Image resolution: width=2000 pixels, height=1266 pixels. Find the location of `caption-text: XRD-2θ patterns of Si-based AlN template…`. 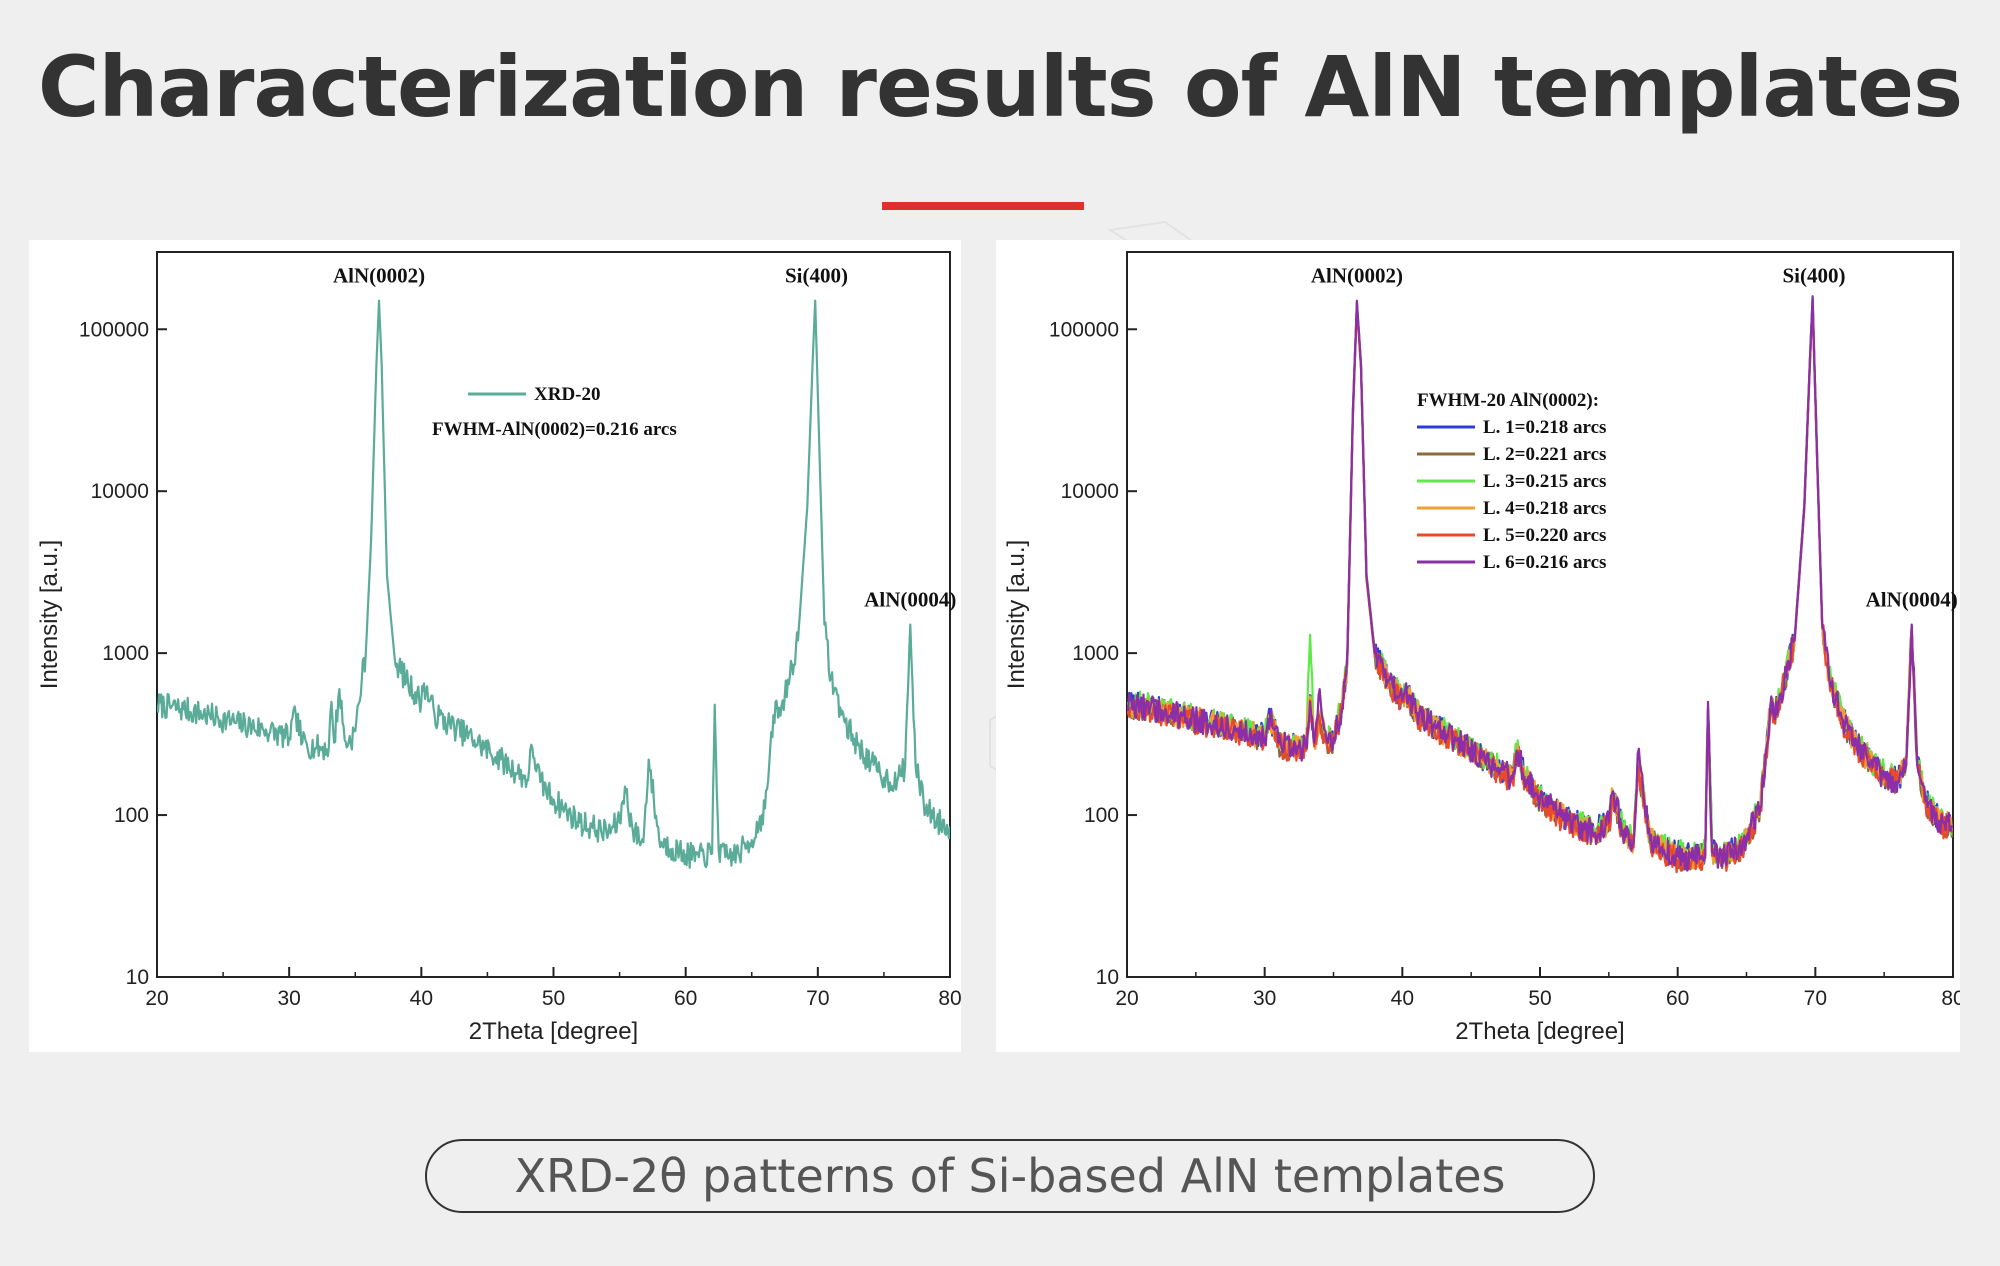

caption-text: XRD-2θ patterns of Si-based AlN template… is located at coordinates (1010, 1176).